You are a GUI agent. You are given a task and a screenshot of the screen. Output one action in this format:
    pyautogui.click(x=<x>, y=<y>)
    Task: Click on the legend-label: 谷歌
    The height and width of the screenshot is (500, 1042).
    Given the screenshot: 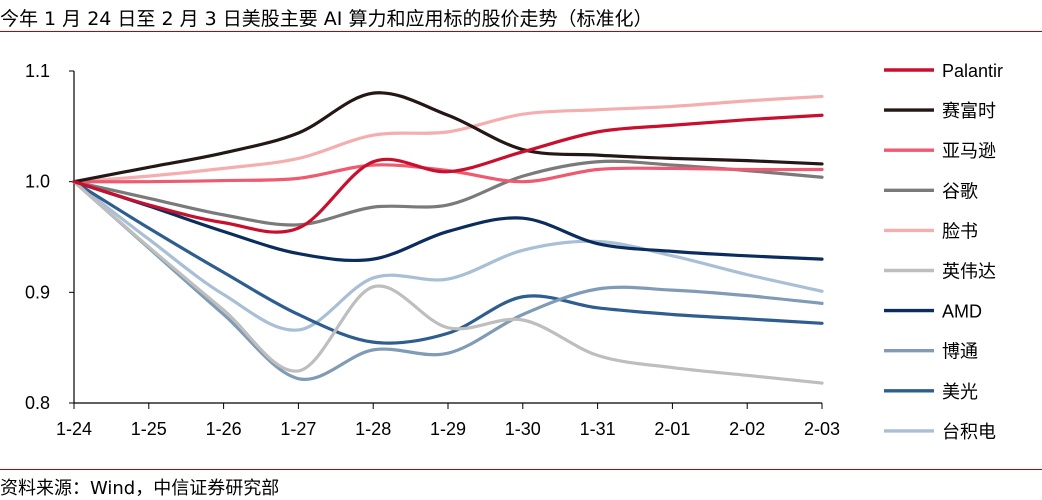 What is the action you would take?
    pyautogui.click(x=960, y=191)
    